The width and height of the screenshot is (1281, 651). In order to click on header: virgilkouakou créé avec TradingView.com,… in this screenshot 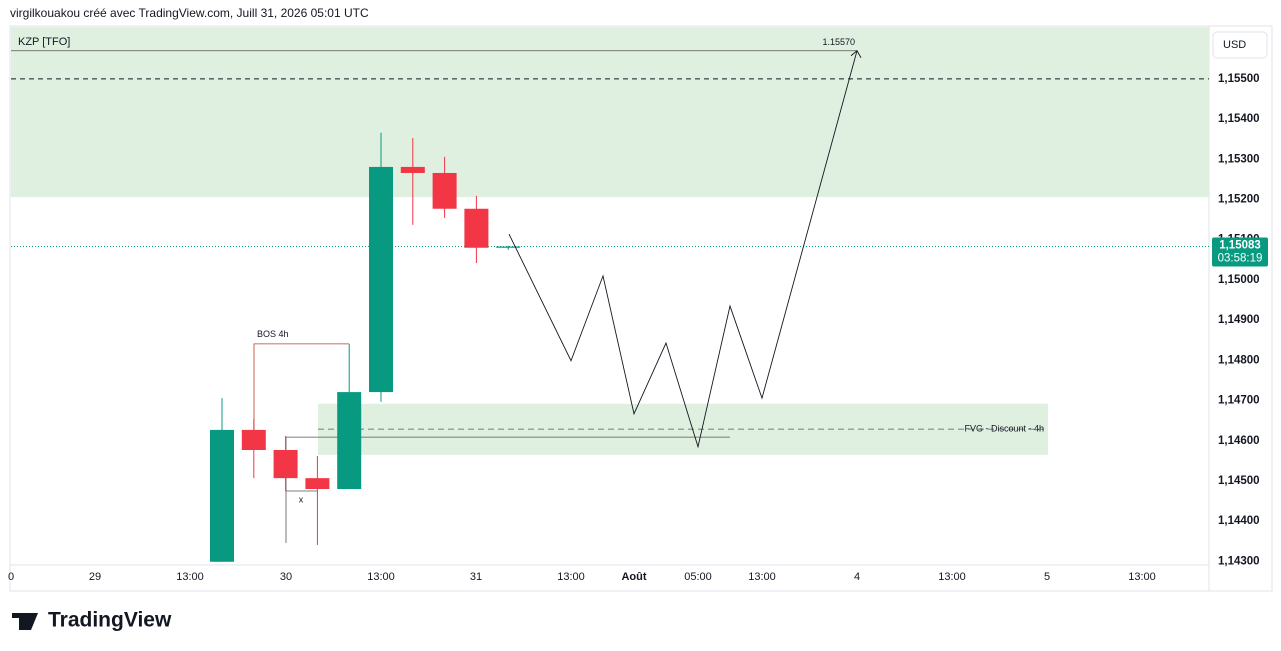, I will do `click(189, 13)`.